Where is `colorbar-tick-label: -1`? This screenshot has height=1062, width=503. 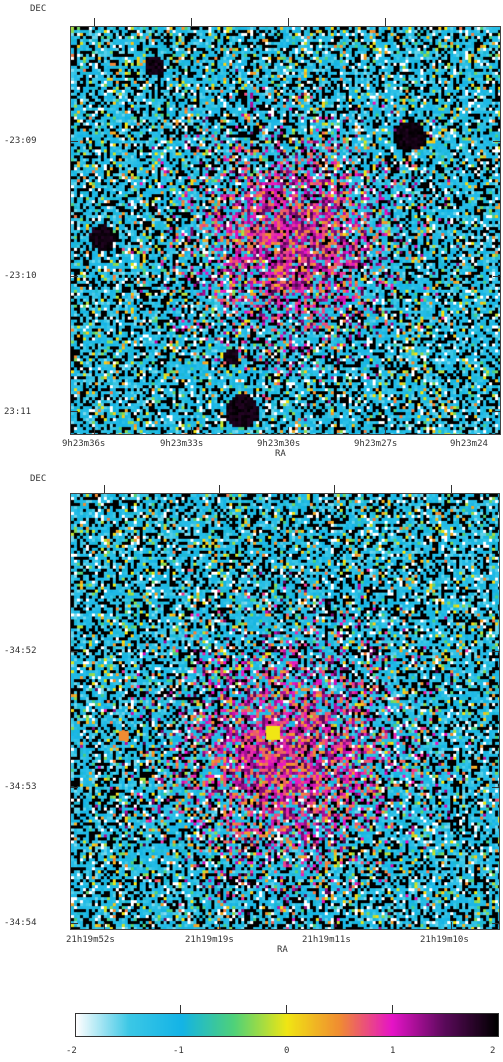 colorbar-tick-label: -1 is located at coordinates (178, 1051).